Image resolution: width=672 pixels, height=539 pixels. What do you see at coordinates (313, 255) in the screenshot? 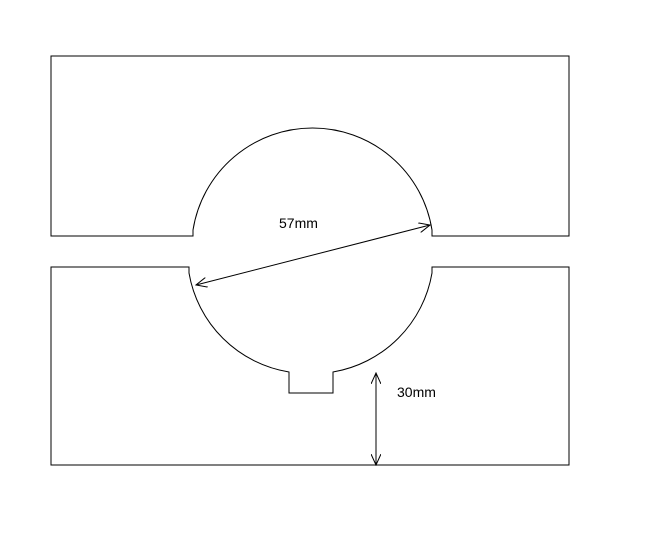
I see `diameter-dimension-arrow` at bounding box center [313, 255].